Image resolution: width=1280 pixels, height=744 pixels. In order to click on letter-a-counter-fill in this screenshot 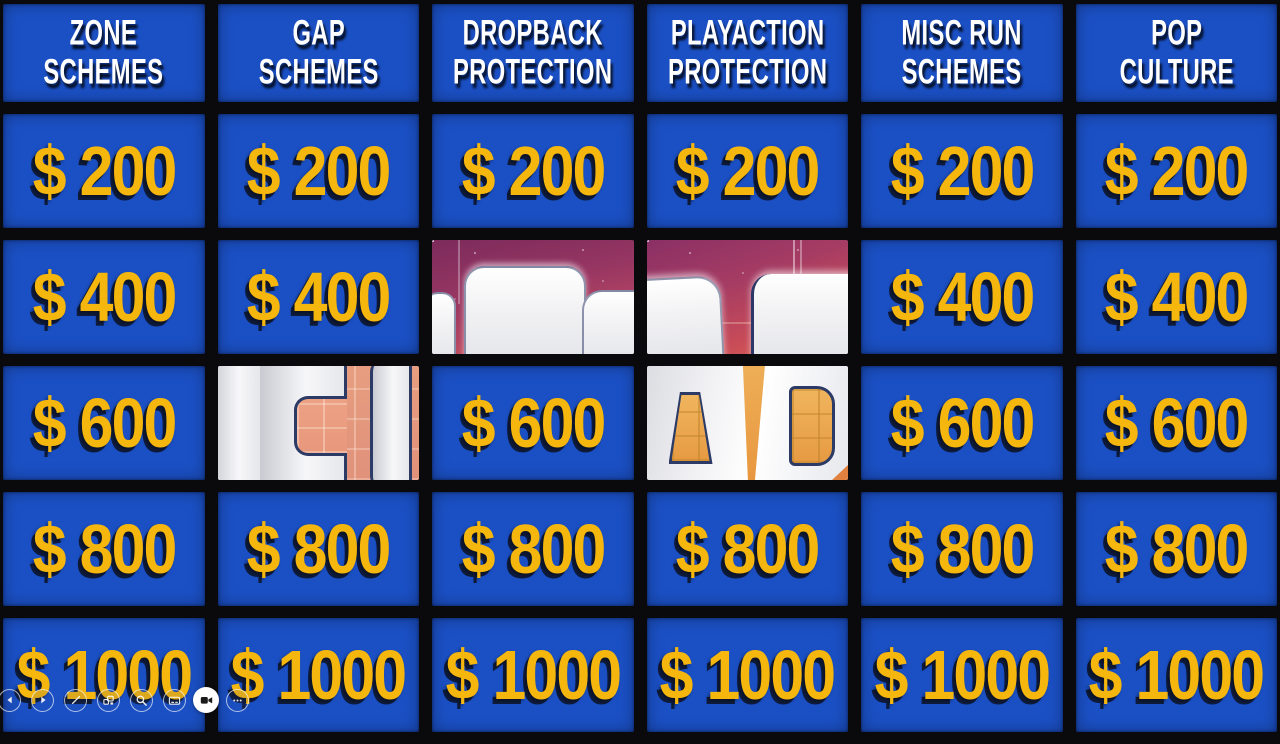, I will do `click(690, 428)`.